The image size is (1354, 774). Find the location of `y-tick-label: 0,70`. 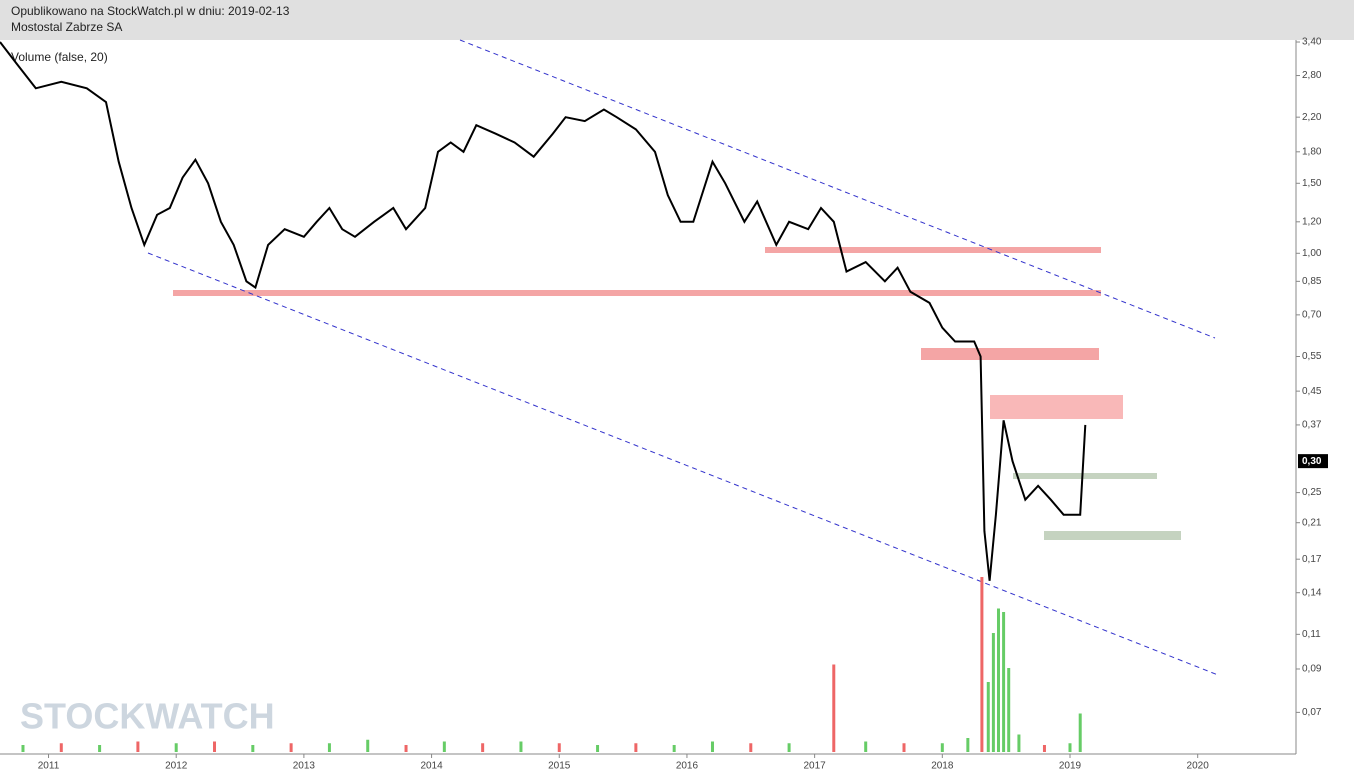

y-tick-label: 0,70 is located at coordinates (1312, 315).